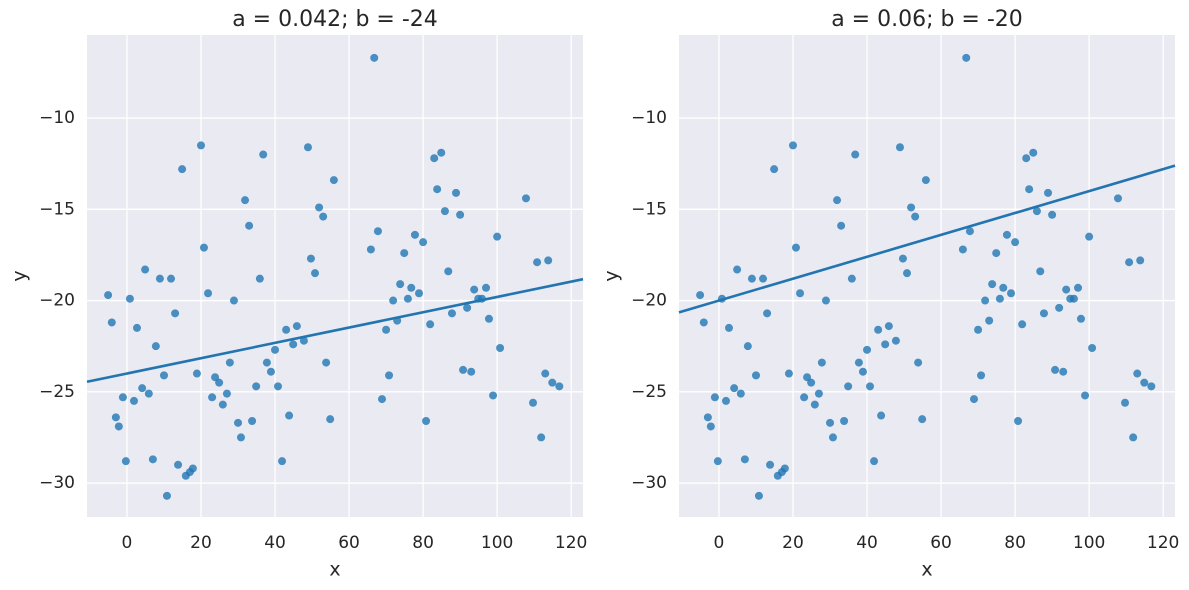 The height and width of the screenshot is (590, 1189). I want to click on y-tick-label: −10, so click(649, 118).